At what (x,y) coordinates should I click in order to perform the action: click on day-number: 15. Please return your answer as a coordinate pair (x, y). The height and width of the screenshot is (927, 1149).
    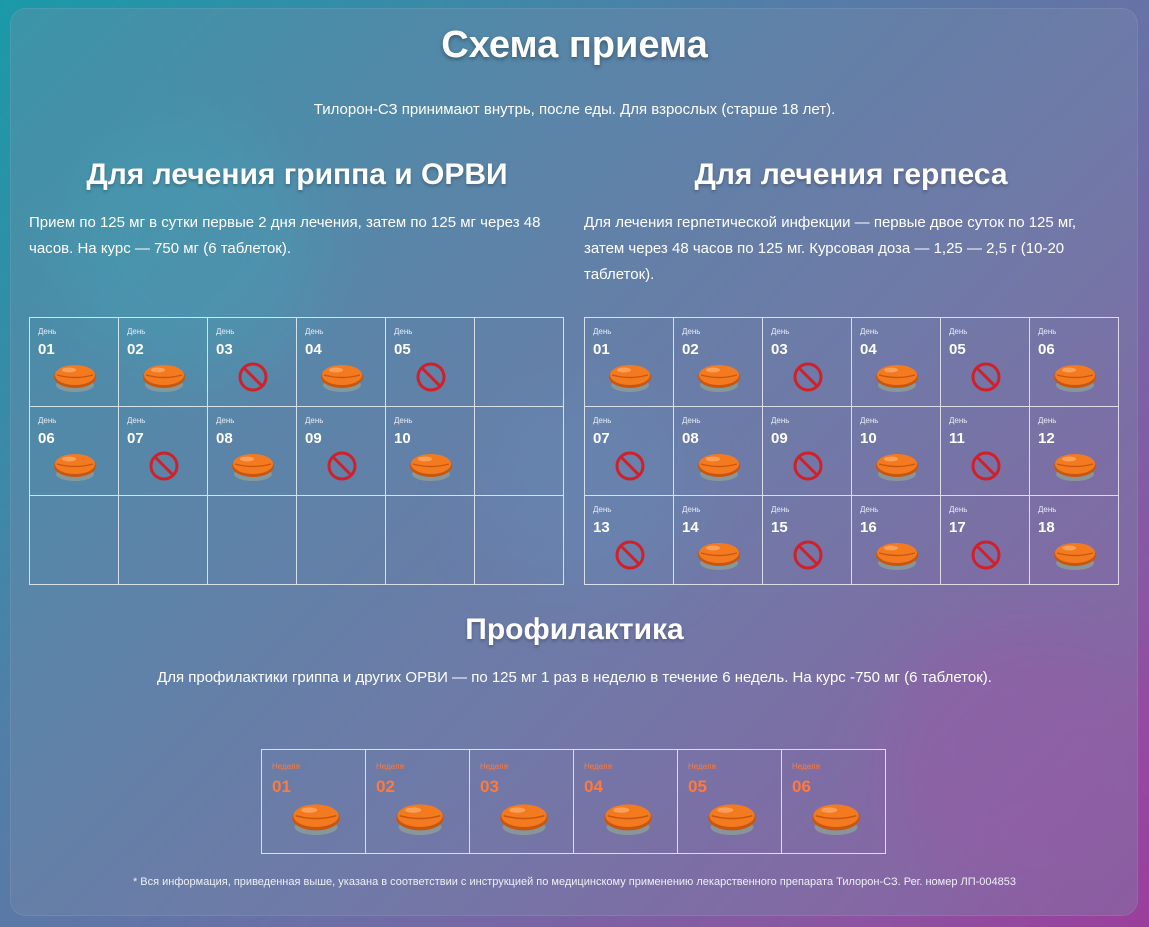
    Looking at the image, I should click on (779, 527).